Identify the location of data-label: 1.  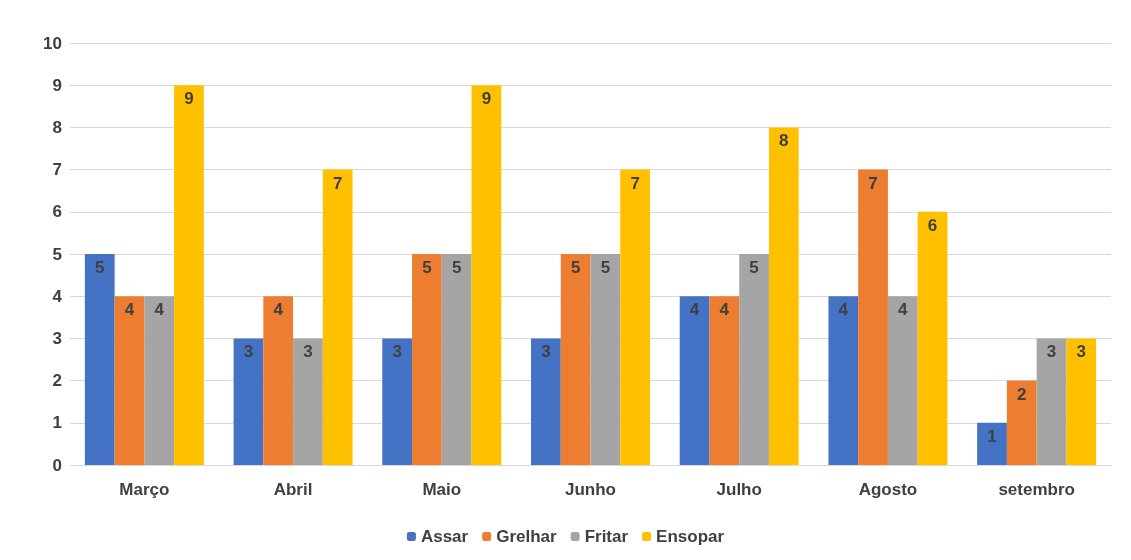
(992, 436).